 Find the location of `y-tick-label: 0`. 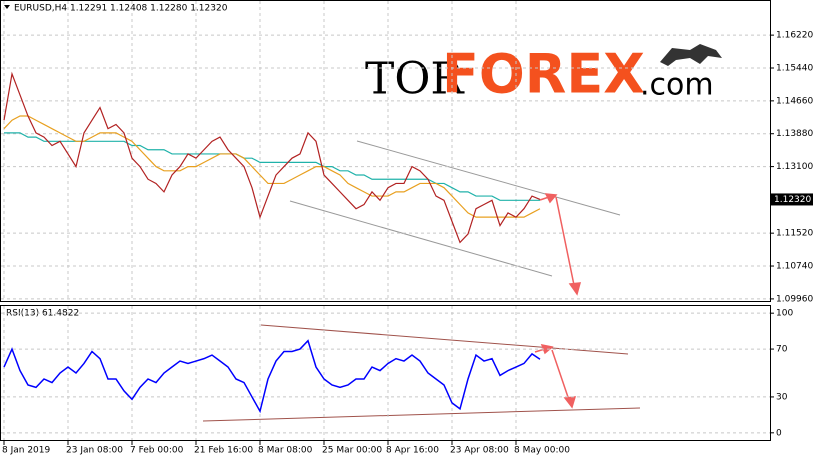

y-tick-label: 0 is located at coordinates (779, 433).